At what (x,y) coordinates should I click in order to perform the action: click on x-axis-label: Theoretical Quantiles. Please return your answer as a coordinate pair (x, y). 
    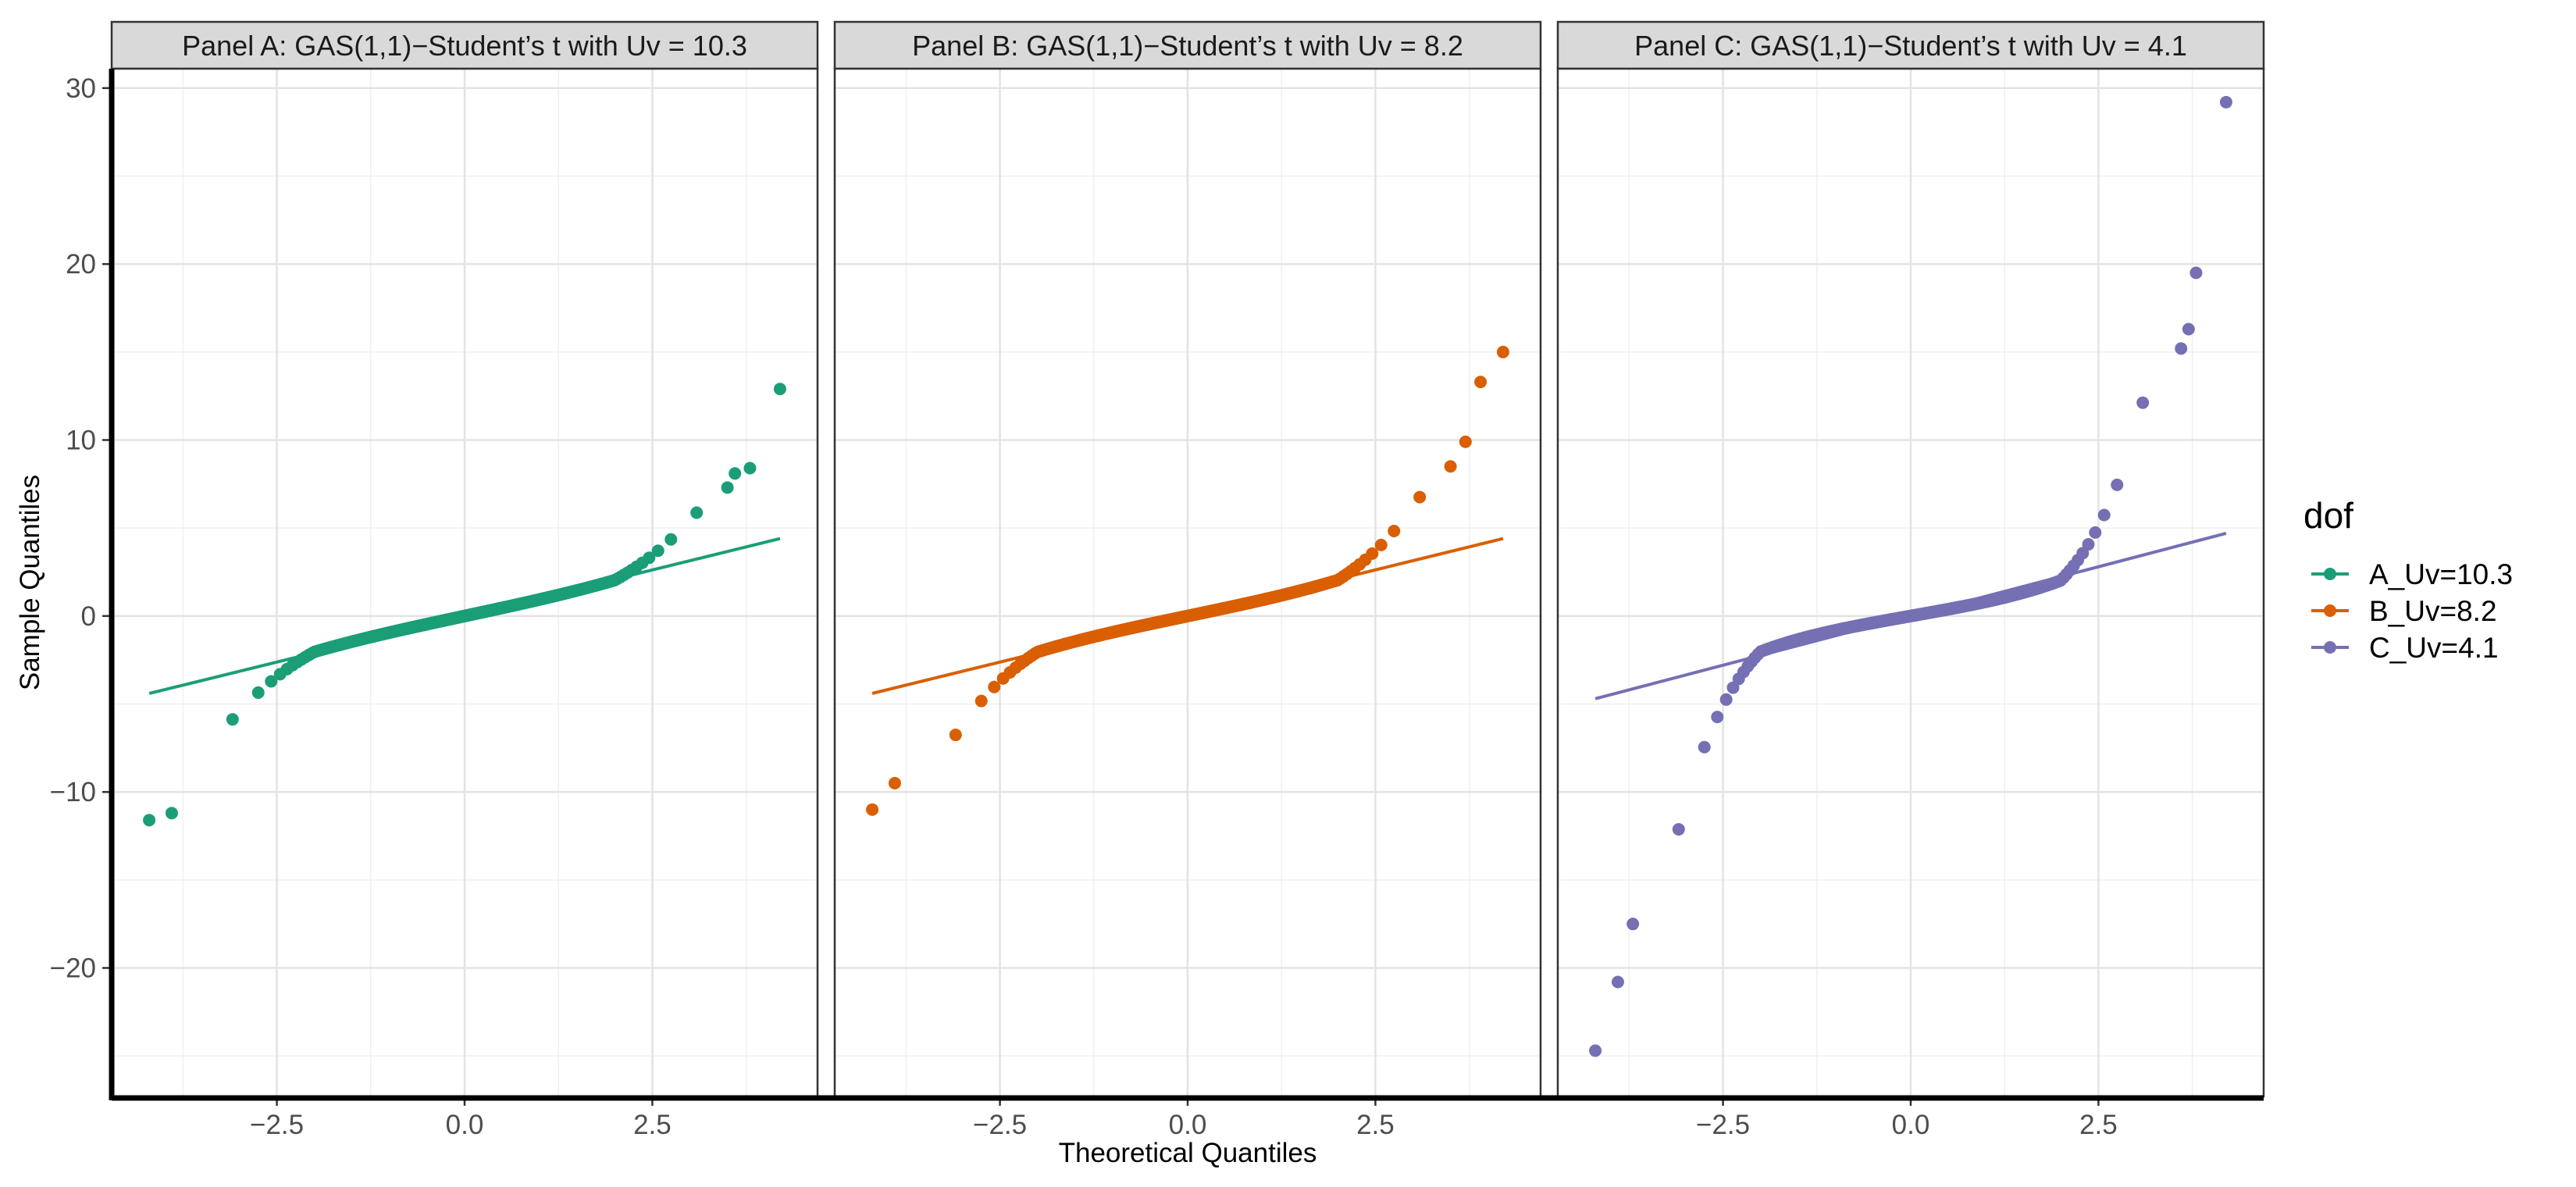
    Looking at the image, I should click on (1188, 1153).